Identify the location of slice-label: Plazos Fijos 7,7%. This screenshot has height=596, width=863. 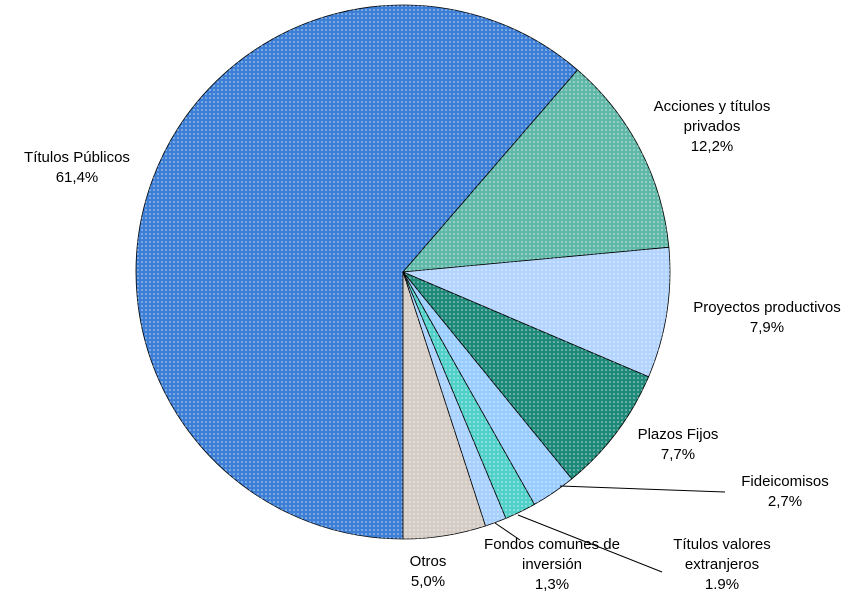
(678, 445).